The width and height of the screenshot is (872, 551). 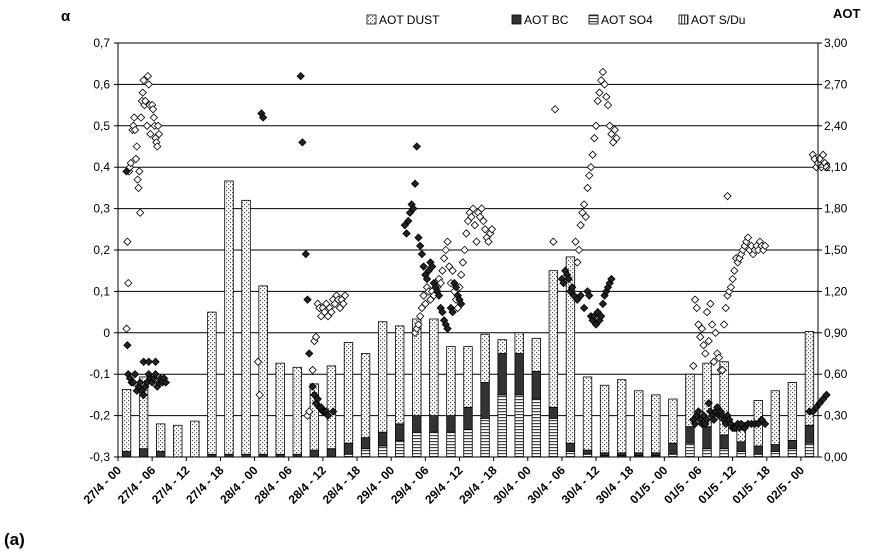 What do you see at coordinates (106, 333) in the screenshot?
I see `left-tick-label: 0` at bounding box center [106, 333].